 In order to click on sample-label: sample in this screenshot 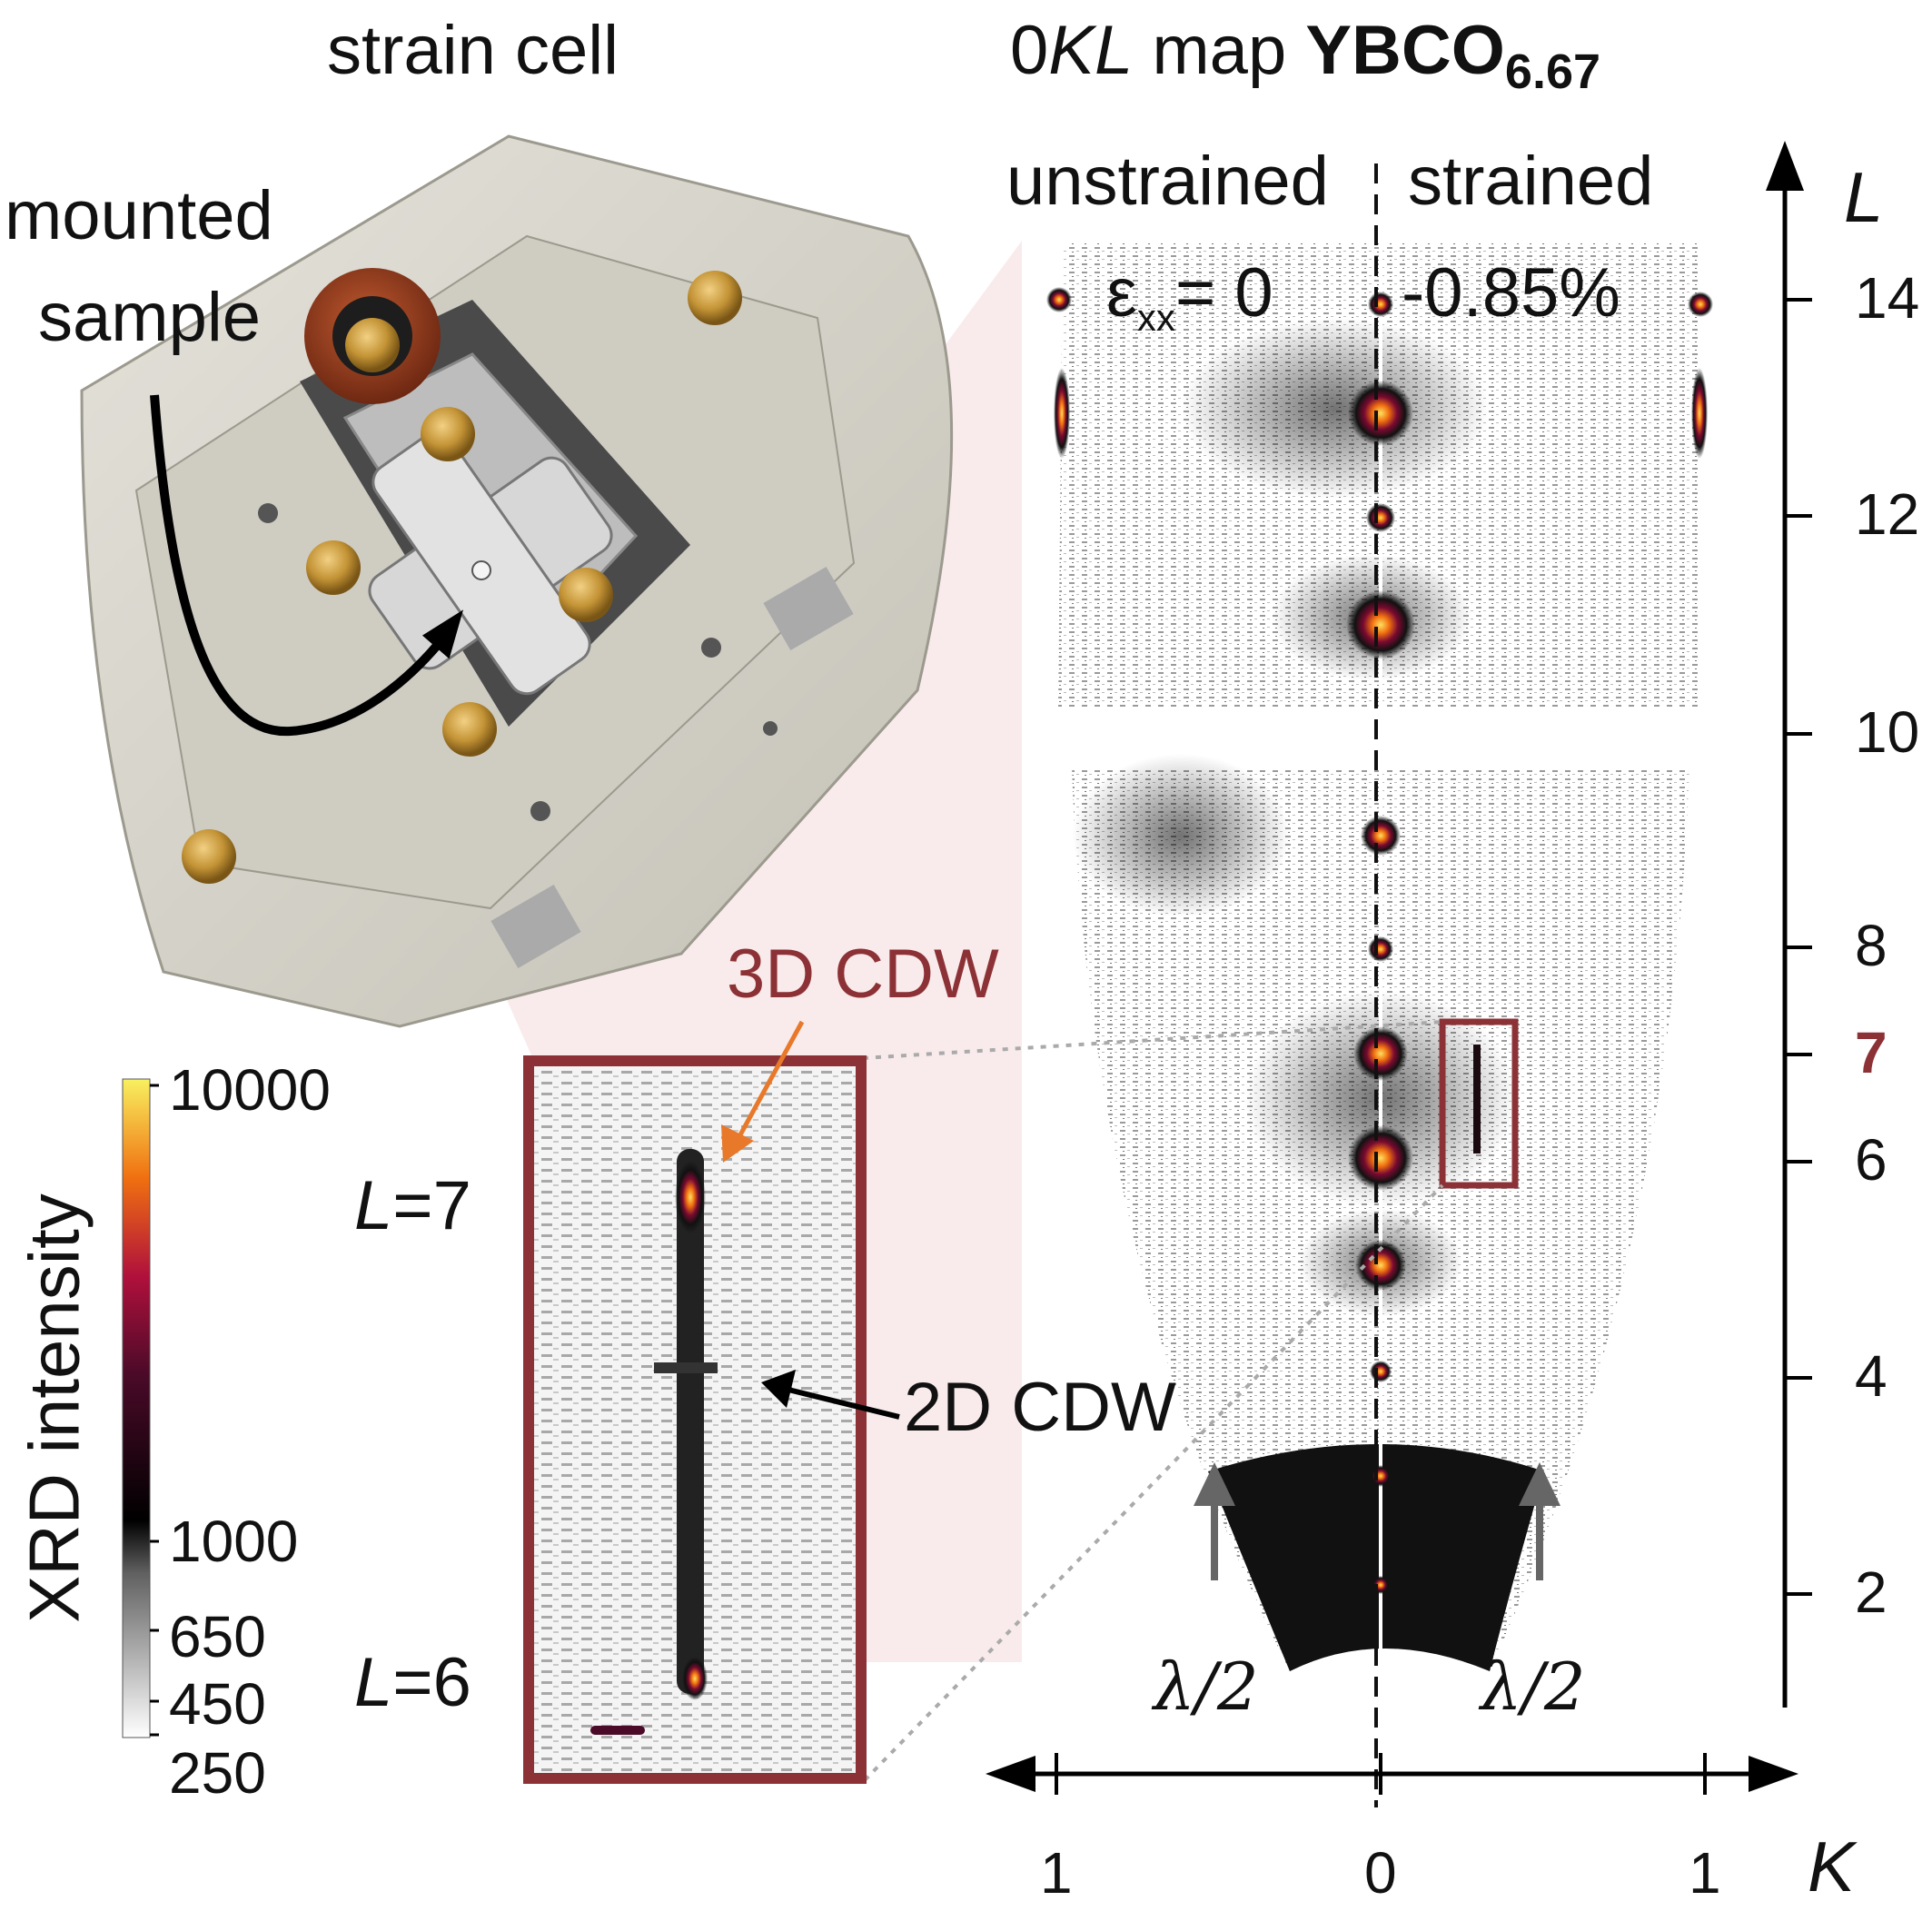, I will do `click(149, 317)`.